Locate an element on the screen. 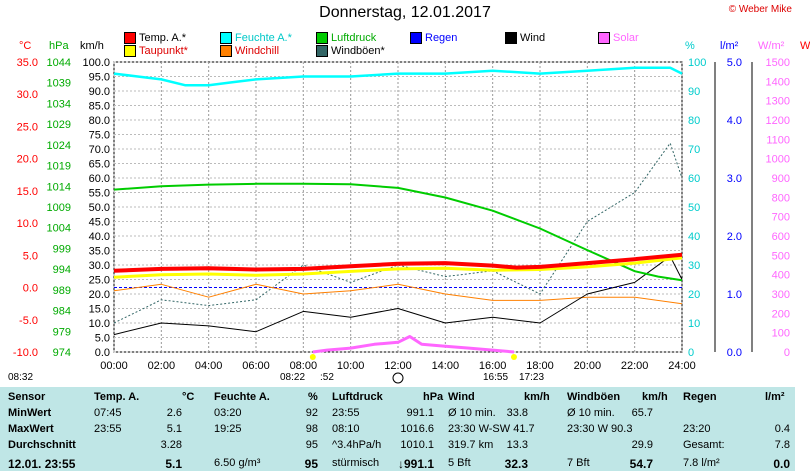 The width and height of the screenshot is (810, 471). table-header: Feuchte A. is located at coordinates (242, 397).